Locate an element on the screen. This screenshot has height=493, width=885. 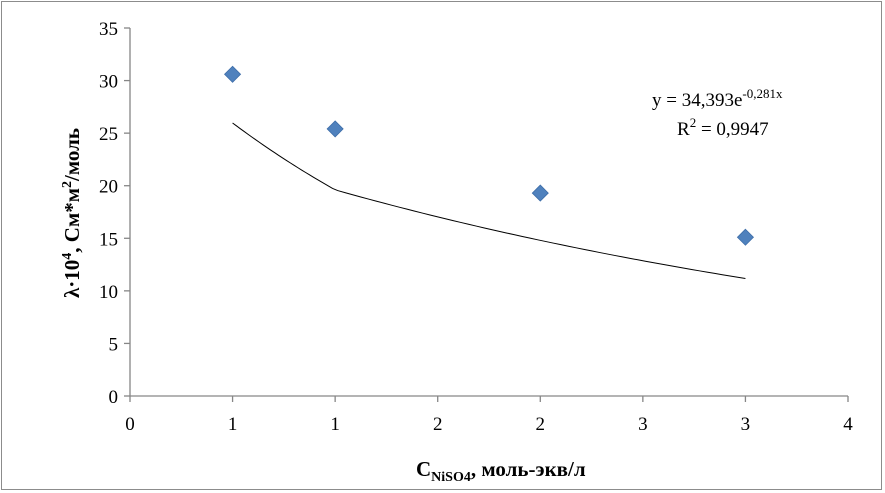
y-tick-label: 5 is located at coordinates (114, 344).